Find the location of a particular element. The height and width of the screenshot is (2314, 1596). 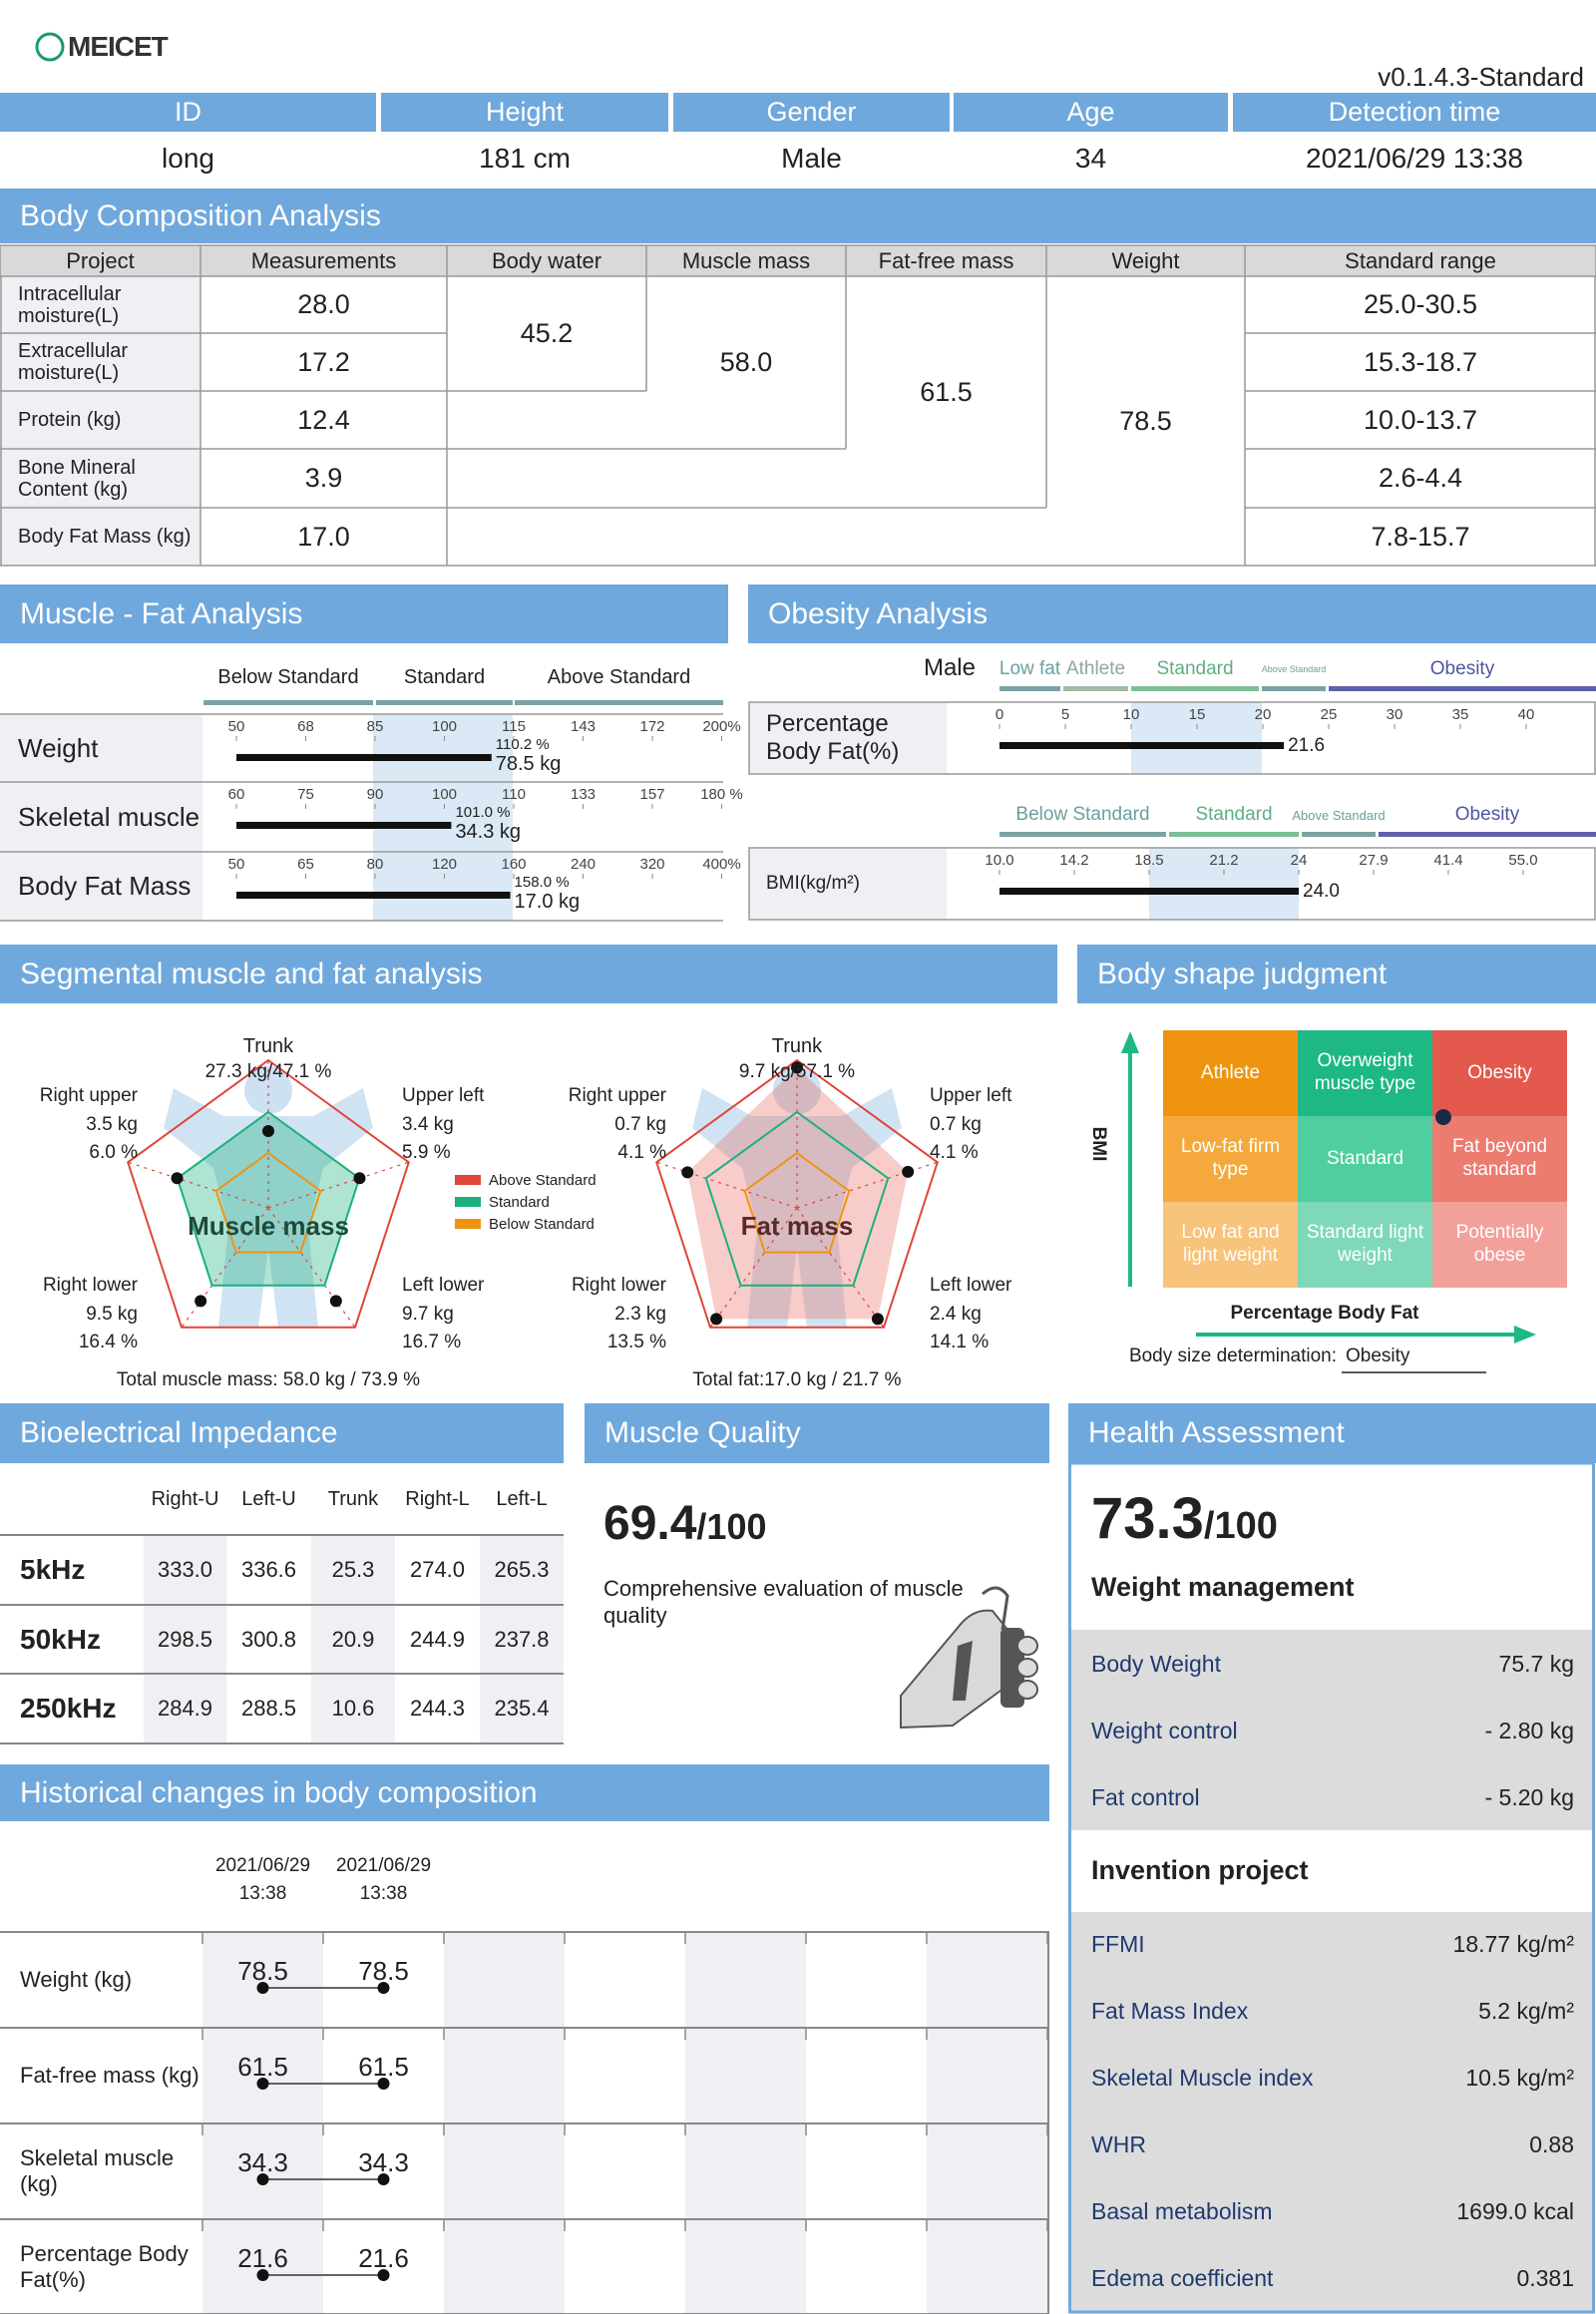

health-score: 73.3/100 is located at coordinates (1290, 1512).